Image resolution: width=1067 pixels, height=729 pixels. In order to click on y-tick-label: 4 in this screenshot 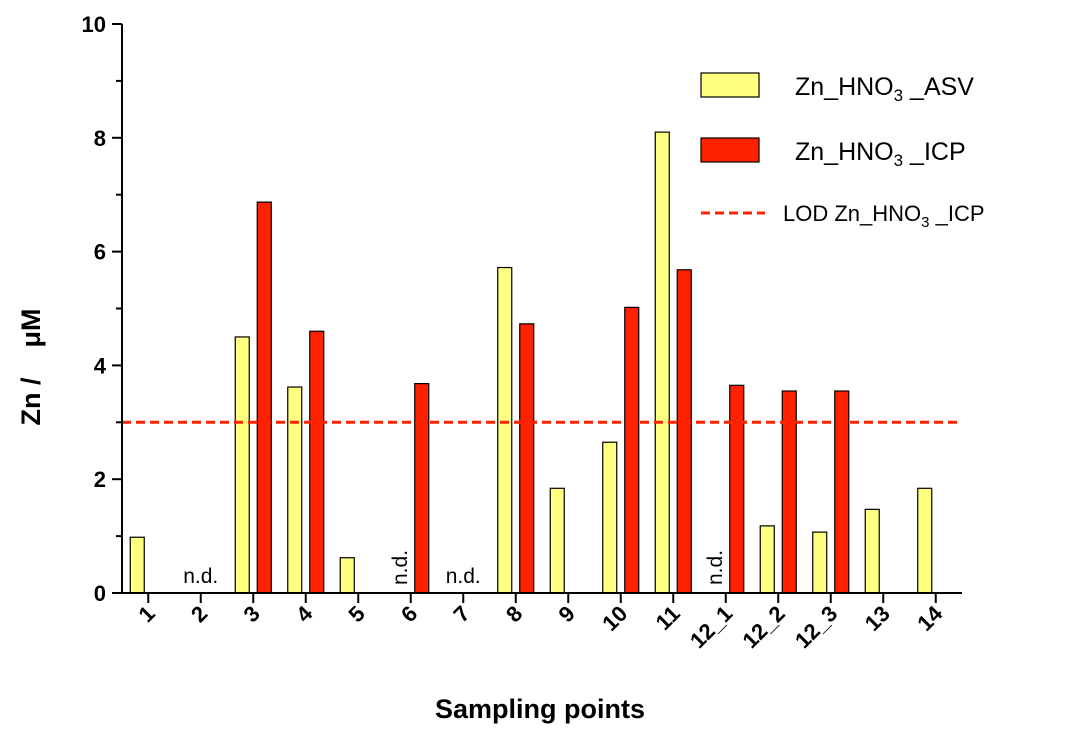, I will do `click(100, 365)`.